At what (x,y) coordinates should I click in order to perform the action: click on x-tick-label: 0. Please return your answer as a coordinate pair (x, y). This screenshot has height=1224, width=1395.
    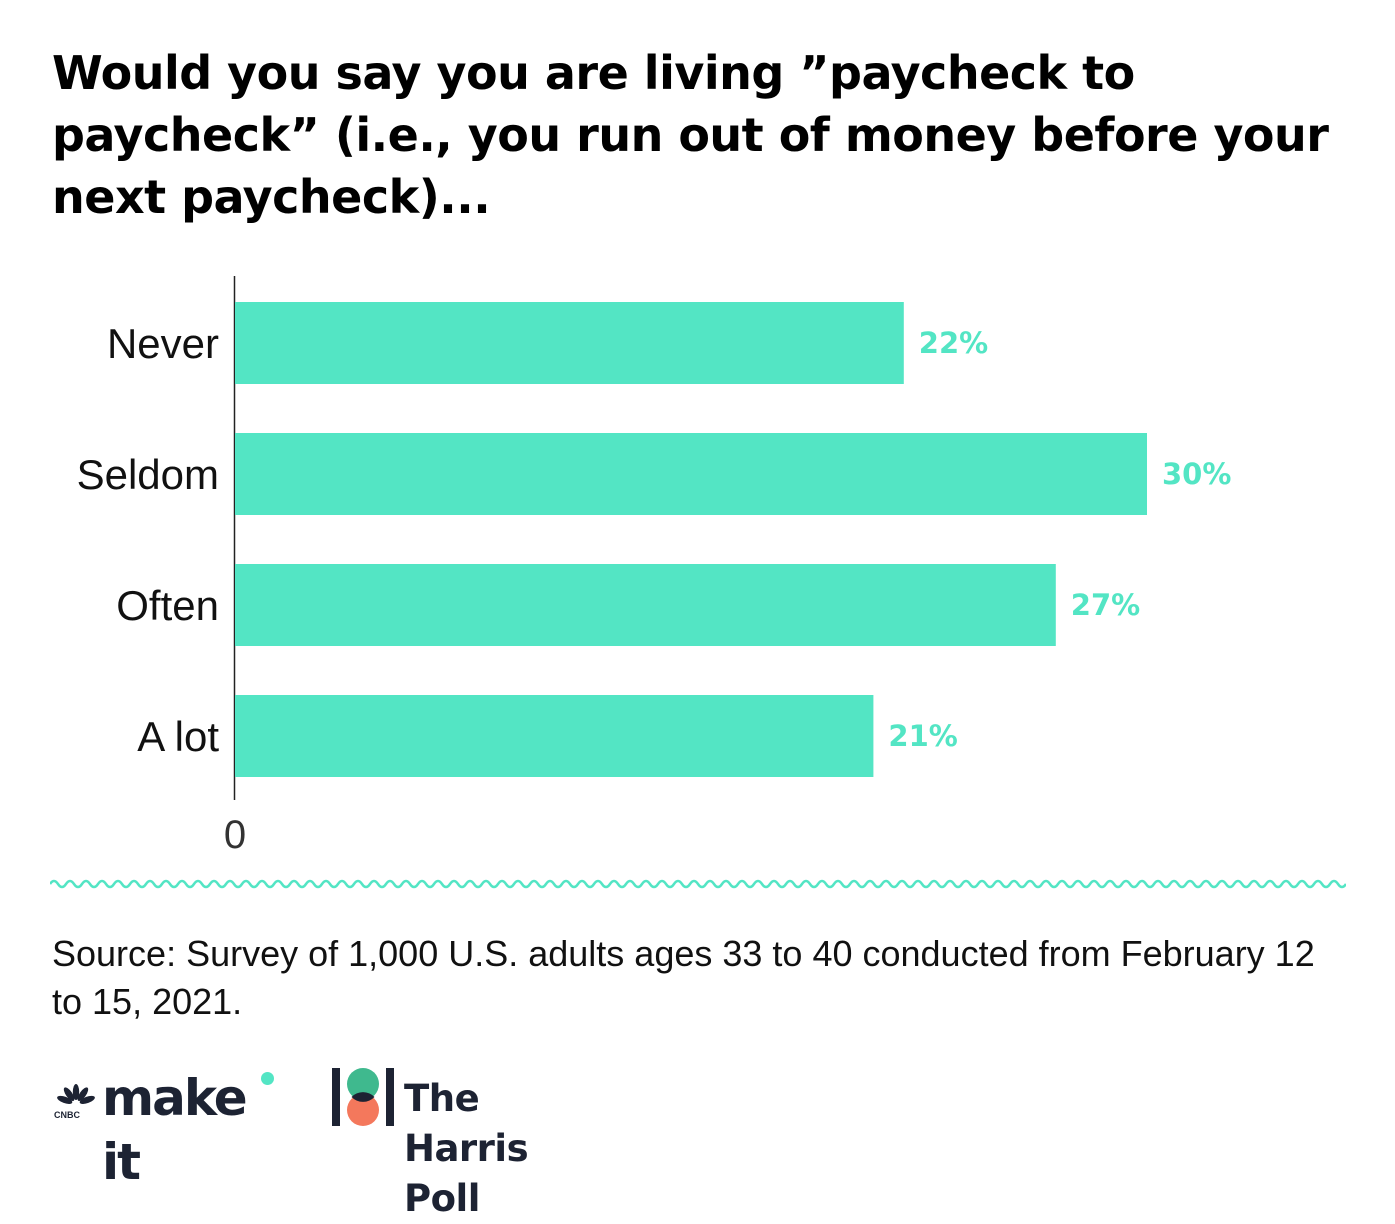
    Looking at the image, I should click on (235, 835).